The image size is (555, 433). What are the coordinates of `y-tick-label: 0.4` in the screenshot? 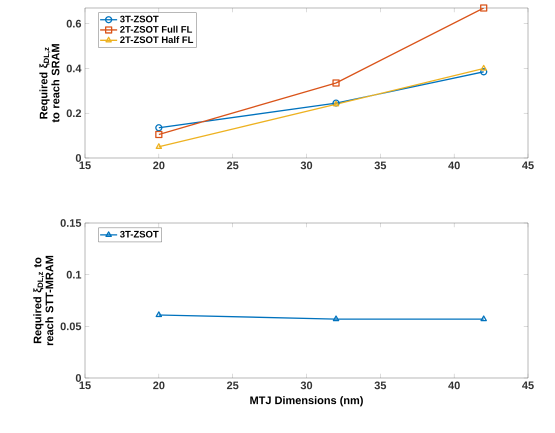 It's located at (74, 68).